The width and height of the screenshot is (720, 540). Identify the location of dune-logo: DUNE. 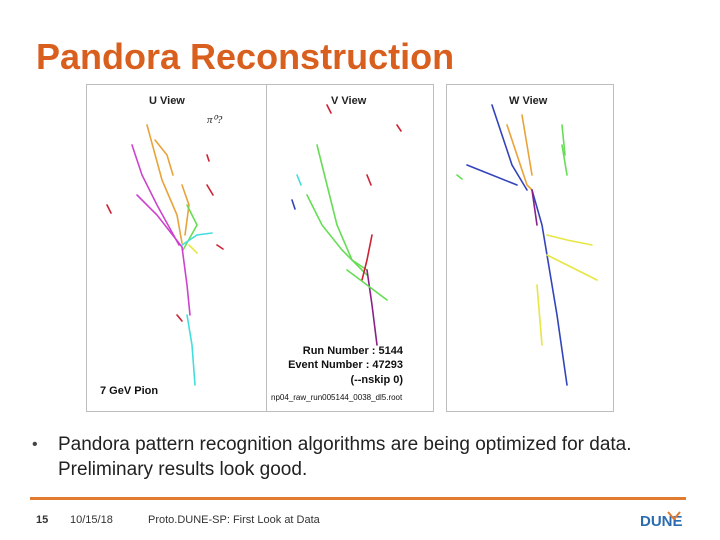
(663, 520).